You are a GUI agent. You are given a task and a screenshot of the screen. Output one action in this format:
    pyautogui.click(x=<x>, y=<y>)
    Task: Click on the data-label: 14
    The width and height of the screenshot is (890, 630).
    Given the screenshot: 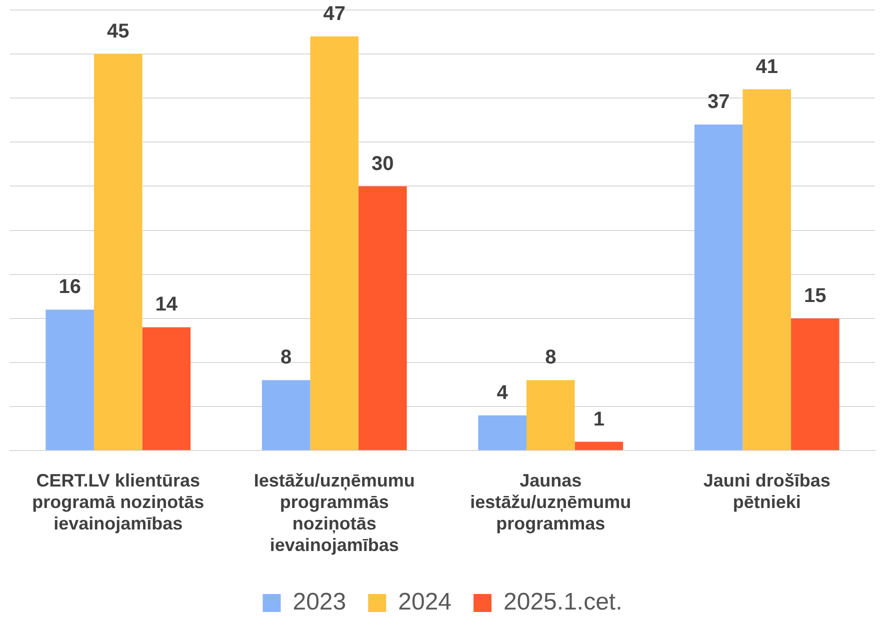 What is the action you would take?
    pyautogui.click(x=166, y=305)
    